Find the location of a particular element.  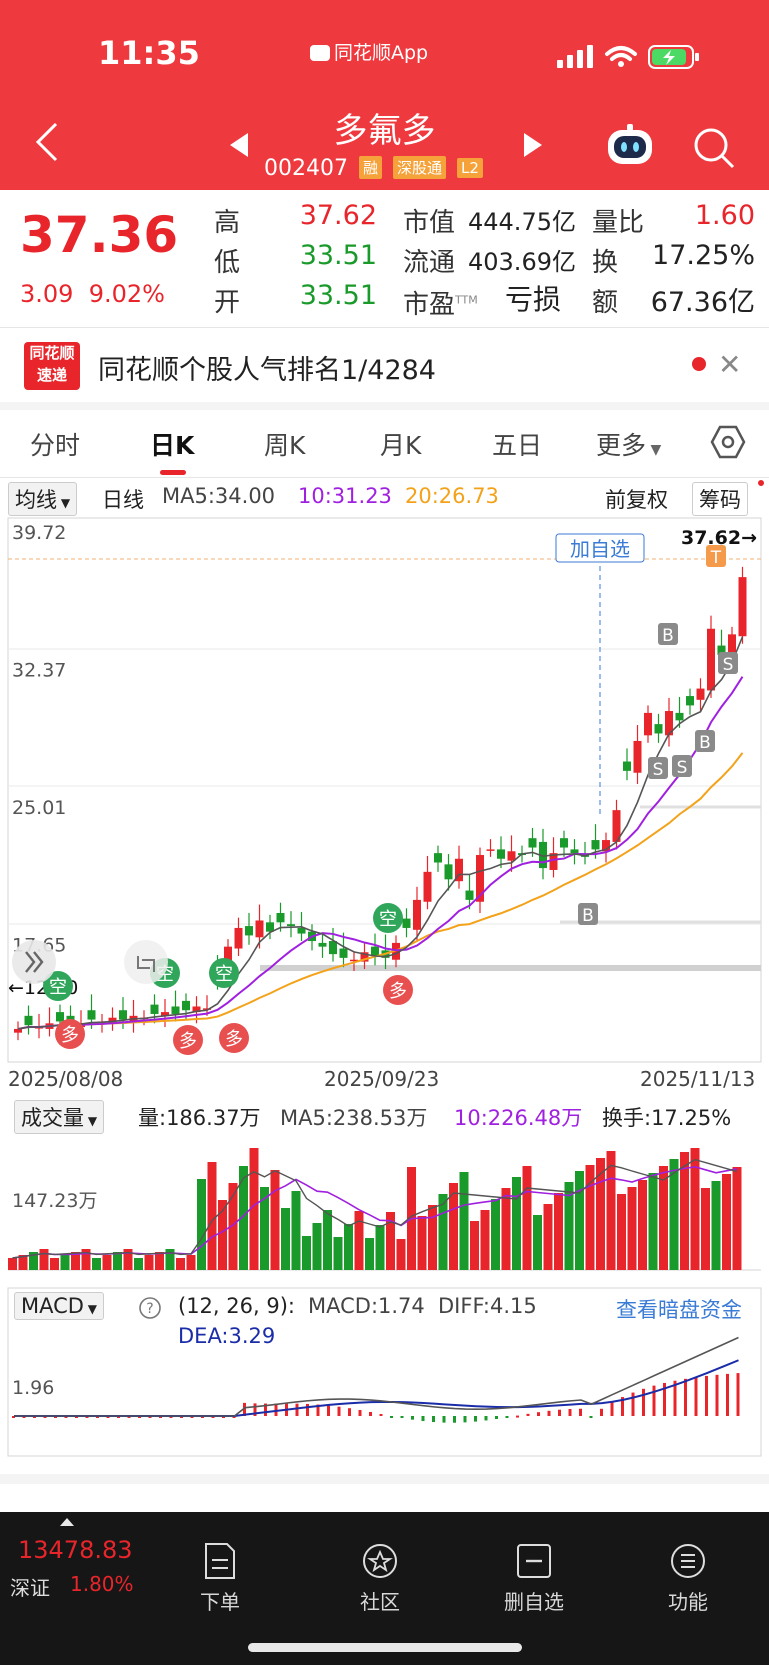

x-date-end: 2025/11/13 is located at coordinates (698, 1079).